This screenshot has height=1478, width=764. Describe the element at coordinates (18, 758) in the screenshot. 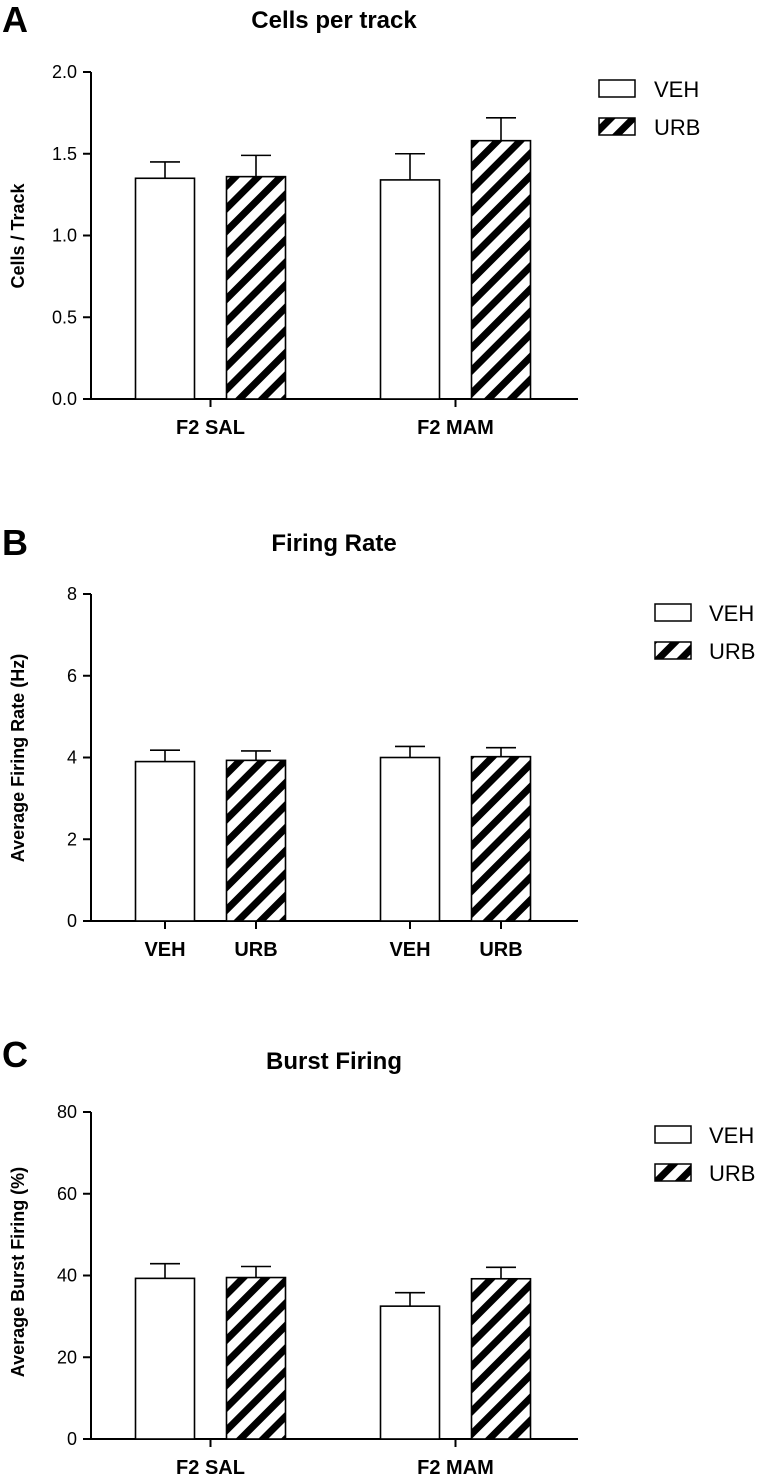

I see `y-axis-label: Average Firing Rate (Hz)` at that location.